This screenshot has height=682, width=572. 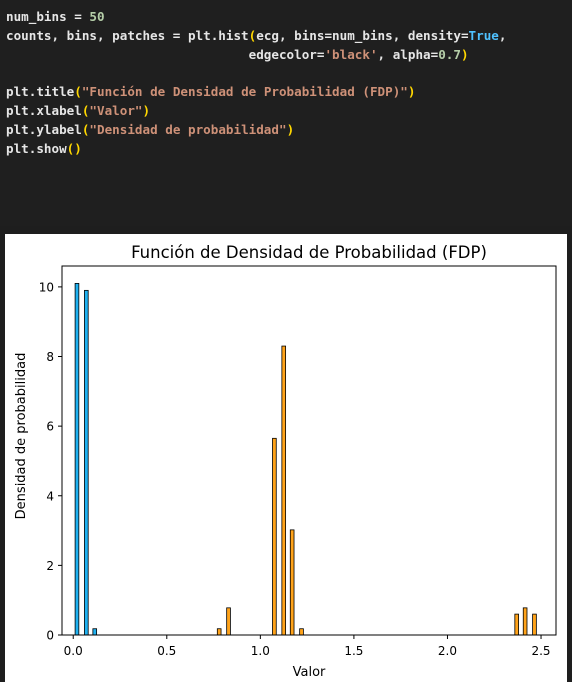 What do you see at coordinates (483, 35) in the screenshot?
I see `code-token: True` at bounding box center [483, 35].